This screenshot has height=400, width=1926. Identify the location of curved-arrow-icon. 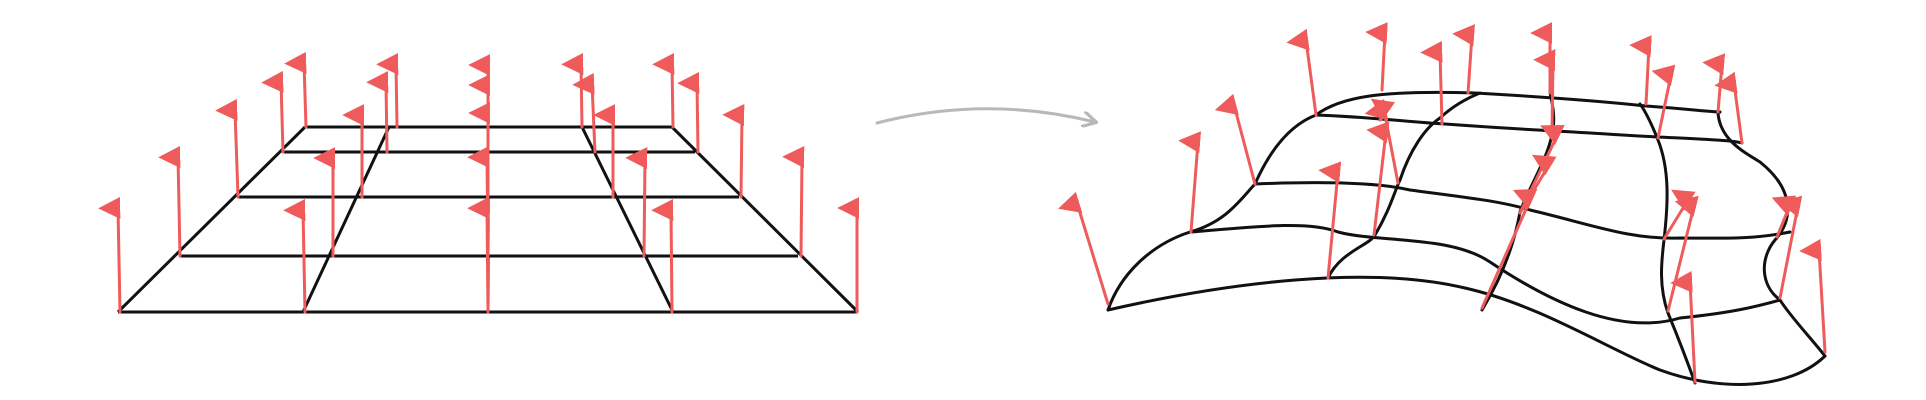
(985, 115).